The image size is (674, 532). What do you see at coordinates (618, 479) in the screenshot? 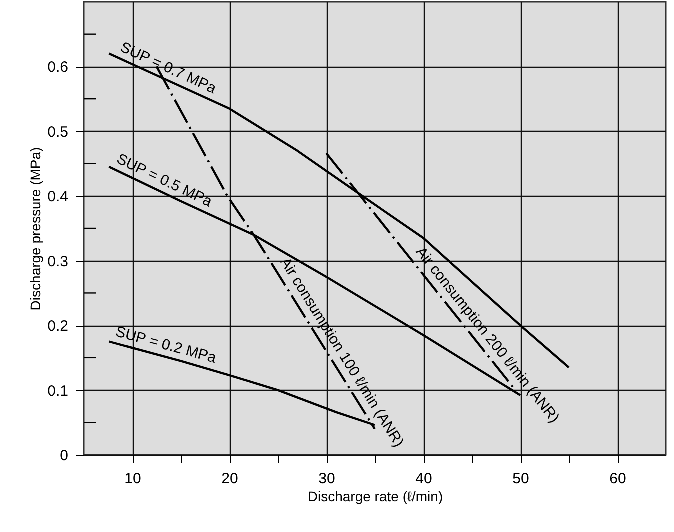
I see `x-tick-label: 60` at bounding box center [618, 479].